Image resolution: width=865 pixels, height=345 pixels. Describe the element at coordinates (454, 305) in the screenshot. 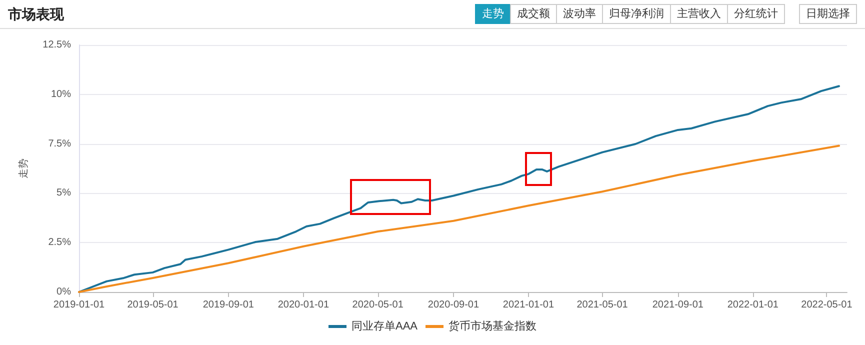

I see `x-tick-label: 2020-09-01` at that location.